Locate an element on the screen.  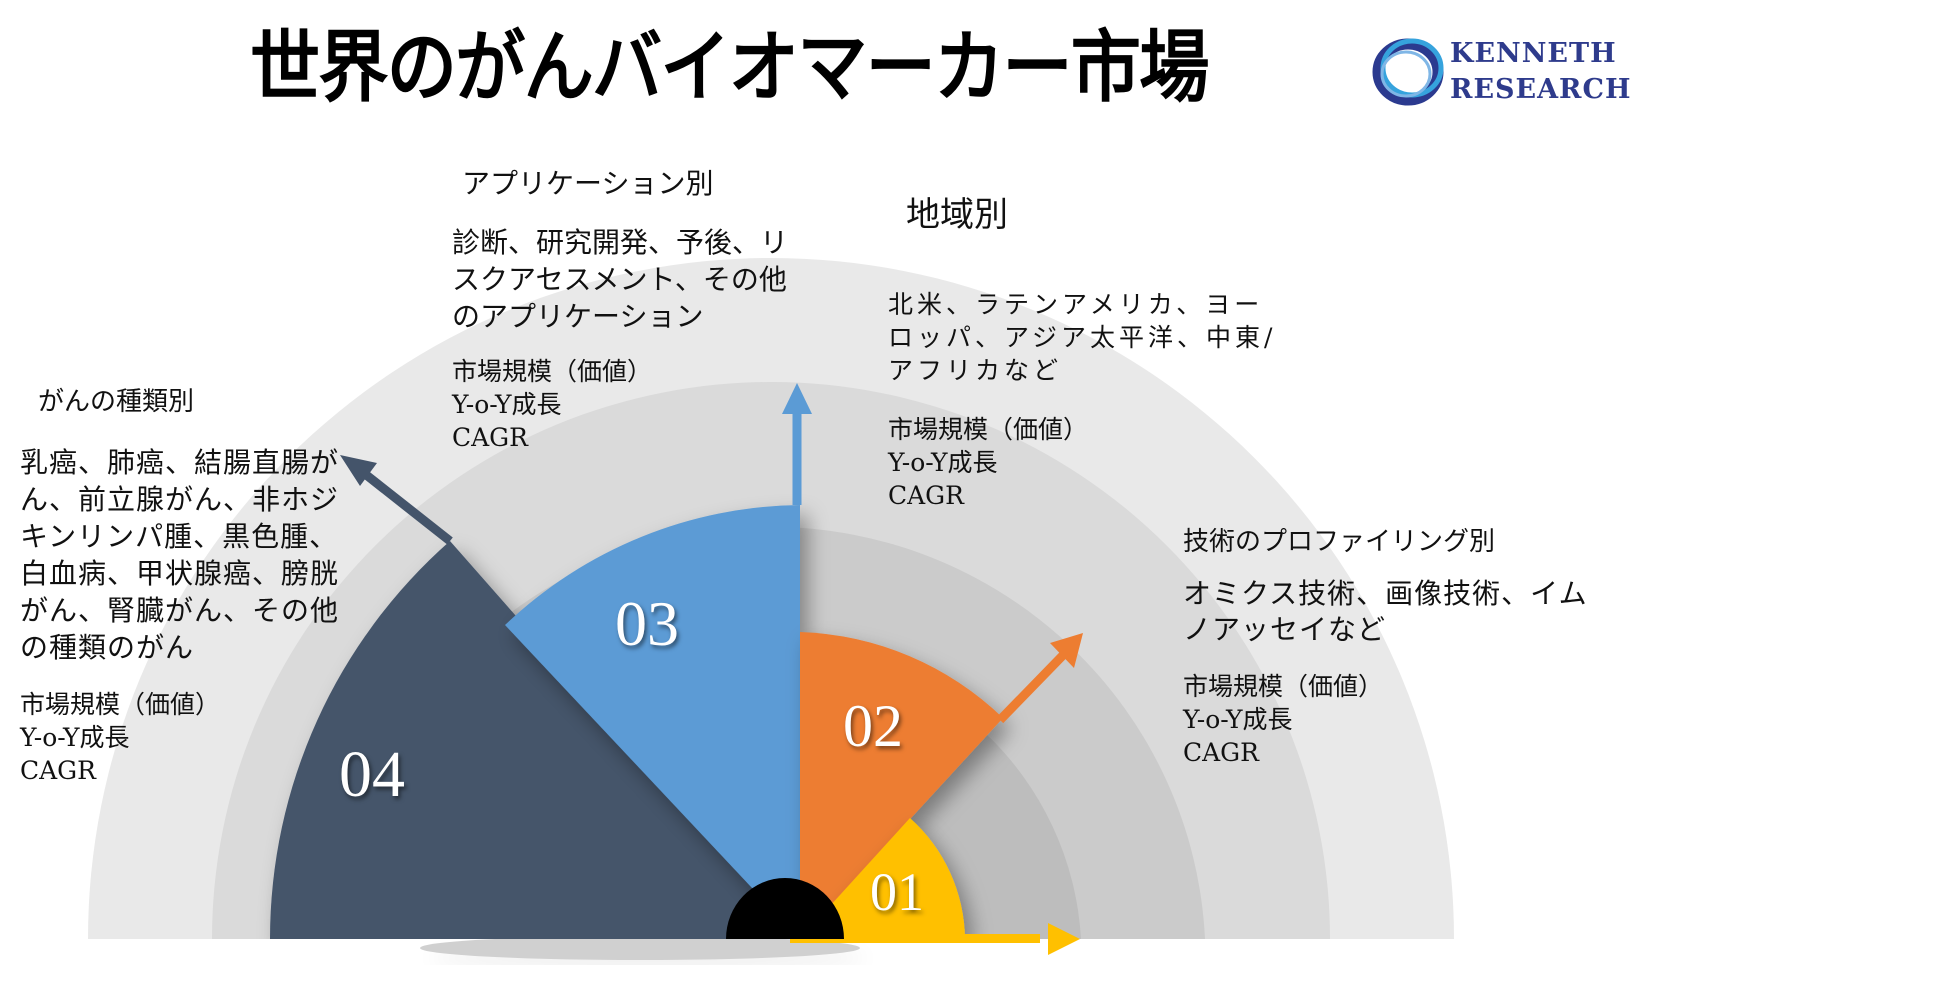
hub-semicircle is located at coordinates (785, 908).